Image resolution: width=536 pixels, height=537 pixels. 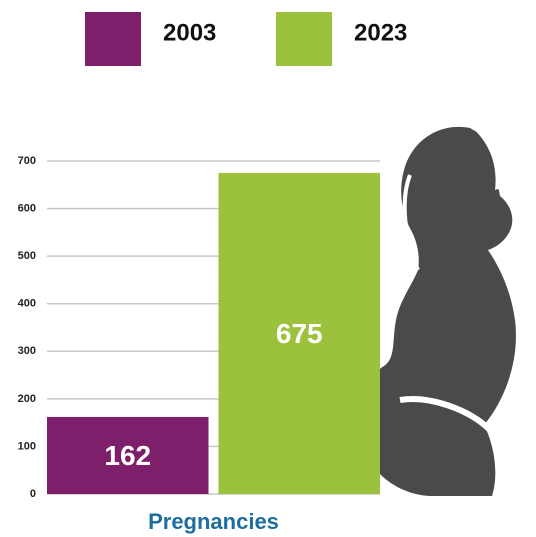 What do you see at coordinates (213, 521) in the screenshot?
I see `x-tick-label: Pregnancies` at bounding box center [213, 521].